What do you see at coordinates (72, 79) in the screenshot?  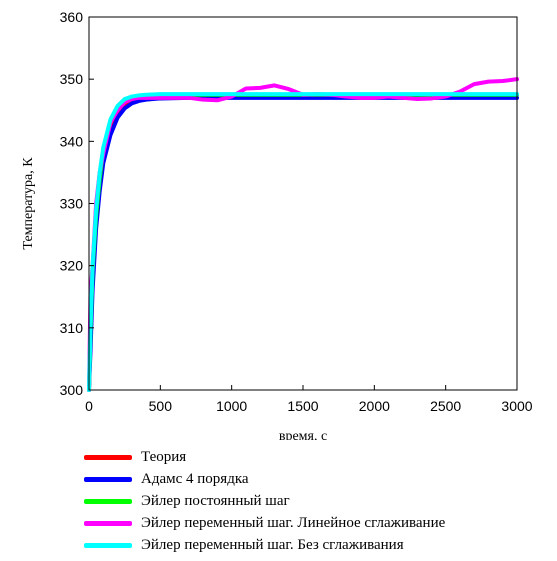 I see `y-tick-label: 350` at bounding box center [72, 79].